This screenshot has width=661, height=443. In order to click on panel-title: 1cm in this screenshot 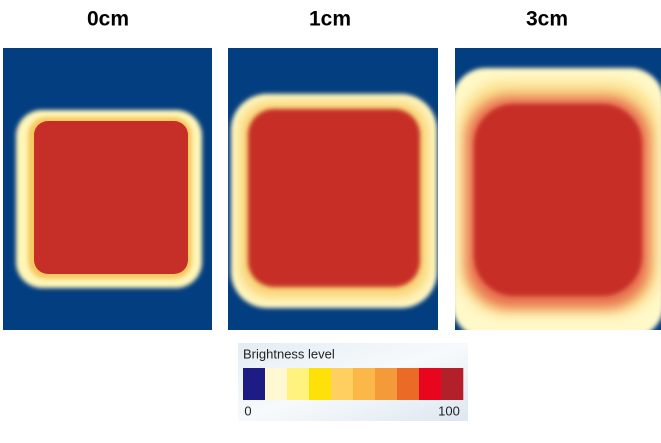, I will do `click(330, 19)`.